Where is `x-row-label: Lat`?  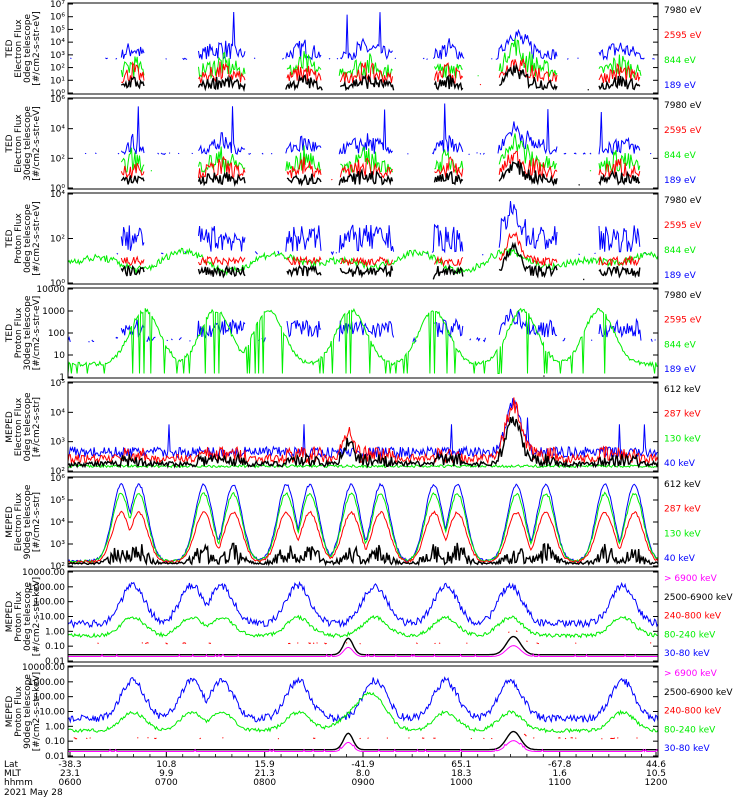
x-row-label: Lat is located at coordinates (11, 765).